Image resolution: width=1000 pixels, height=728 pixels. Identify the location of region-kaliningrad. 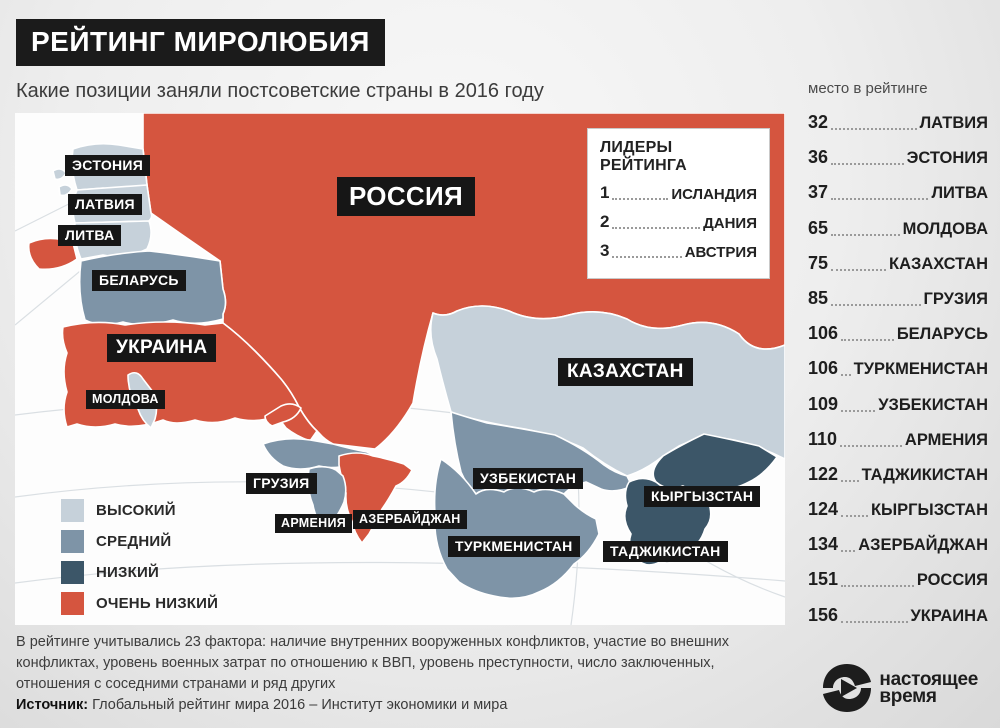
(52, 254).